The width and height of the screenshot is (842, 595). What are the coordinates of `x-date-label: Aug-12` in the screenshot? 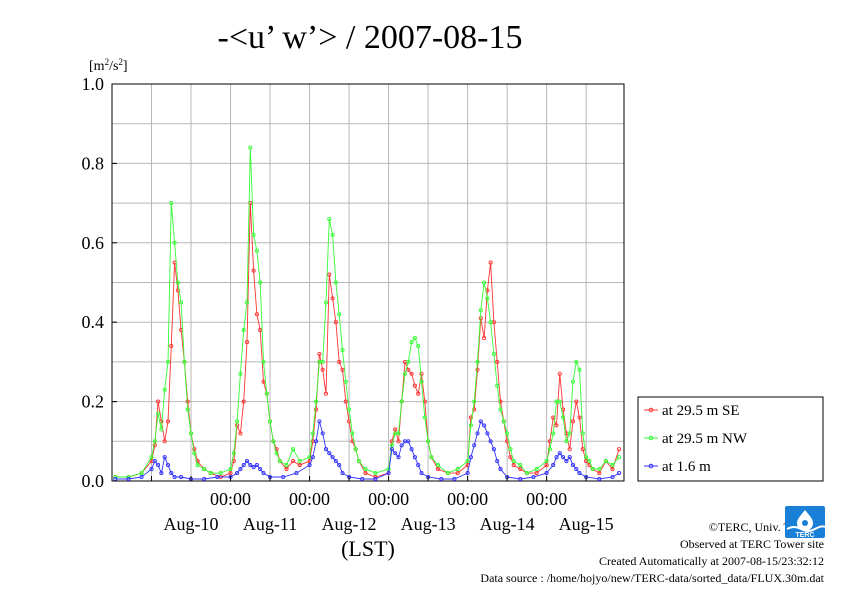 It's located at (349, 524).